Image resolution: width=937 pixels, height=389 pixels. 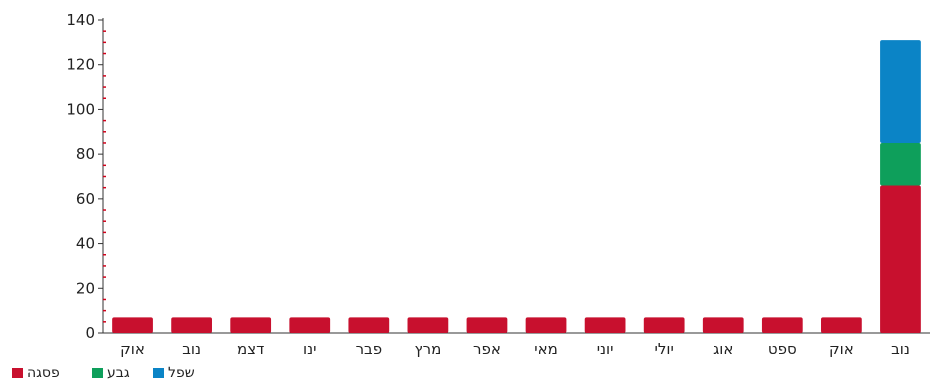 I want to click on legend-label: גבע, so click(x=118, y=373).